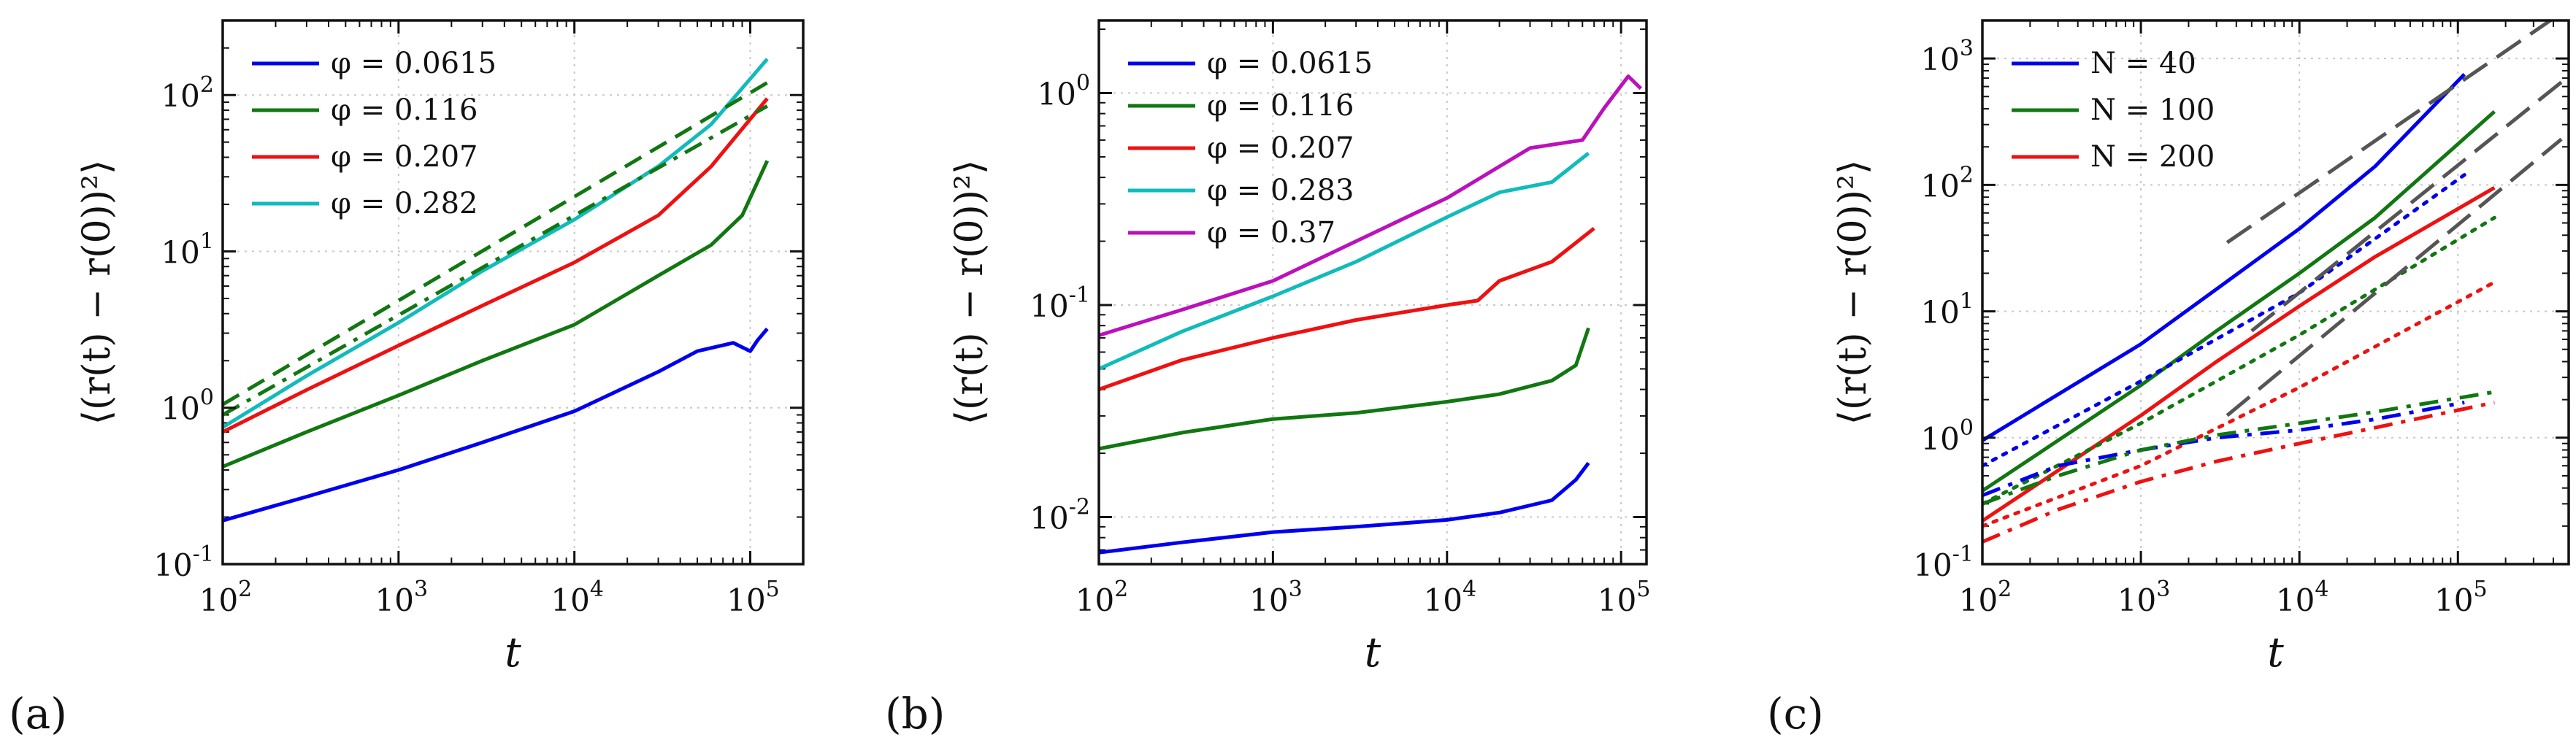 This screenshot has width=2576, height=740. Describe the element at coordinates (1271, 233) in the screenshot. I see `legend-label: φ = 0.37` at that location.